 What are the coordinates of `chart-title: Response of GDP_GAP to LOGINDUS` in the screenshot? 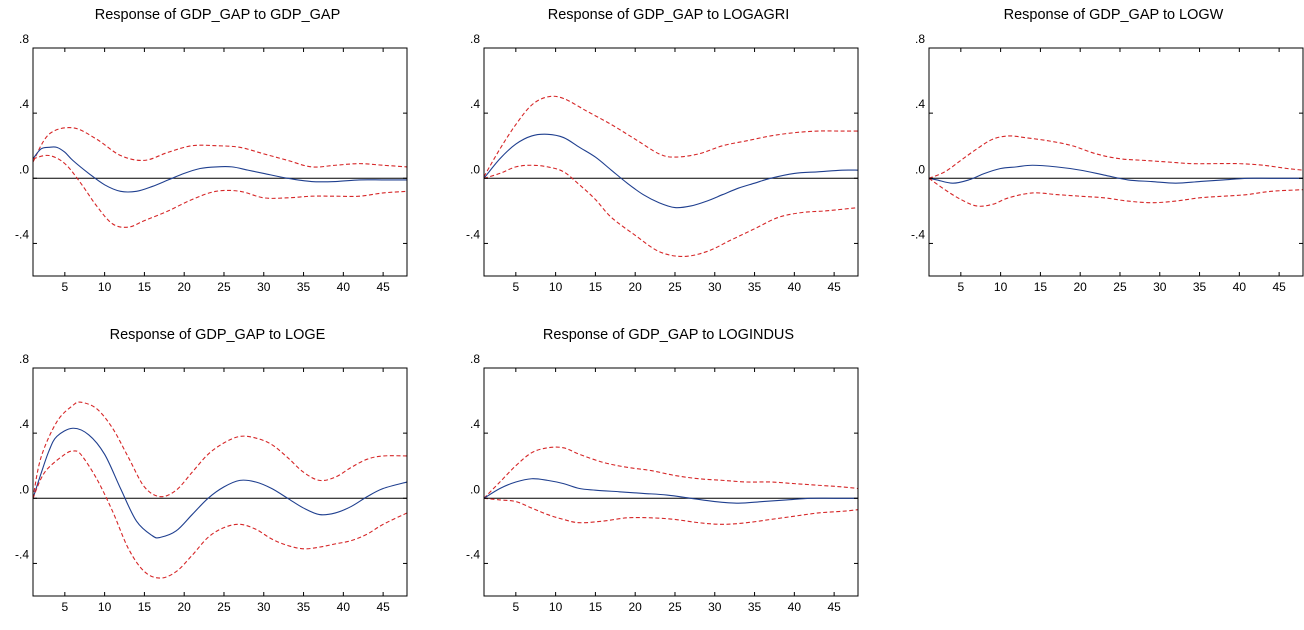 It's located at (668, 335).